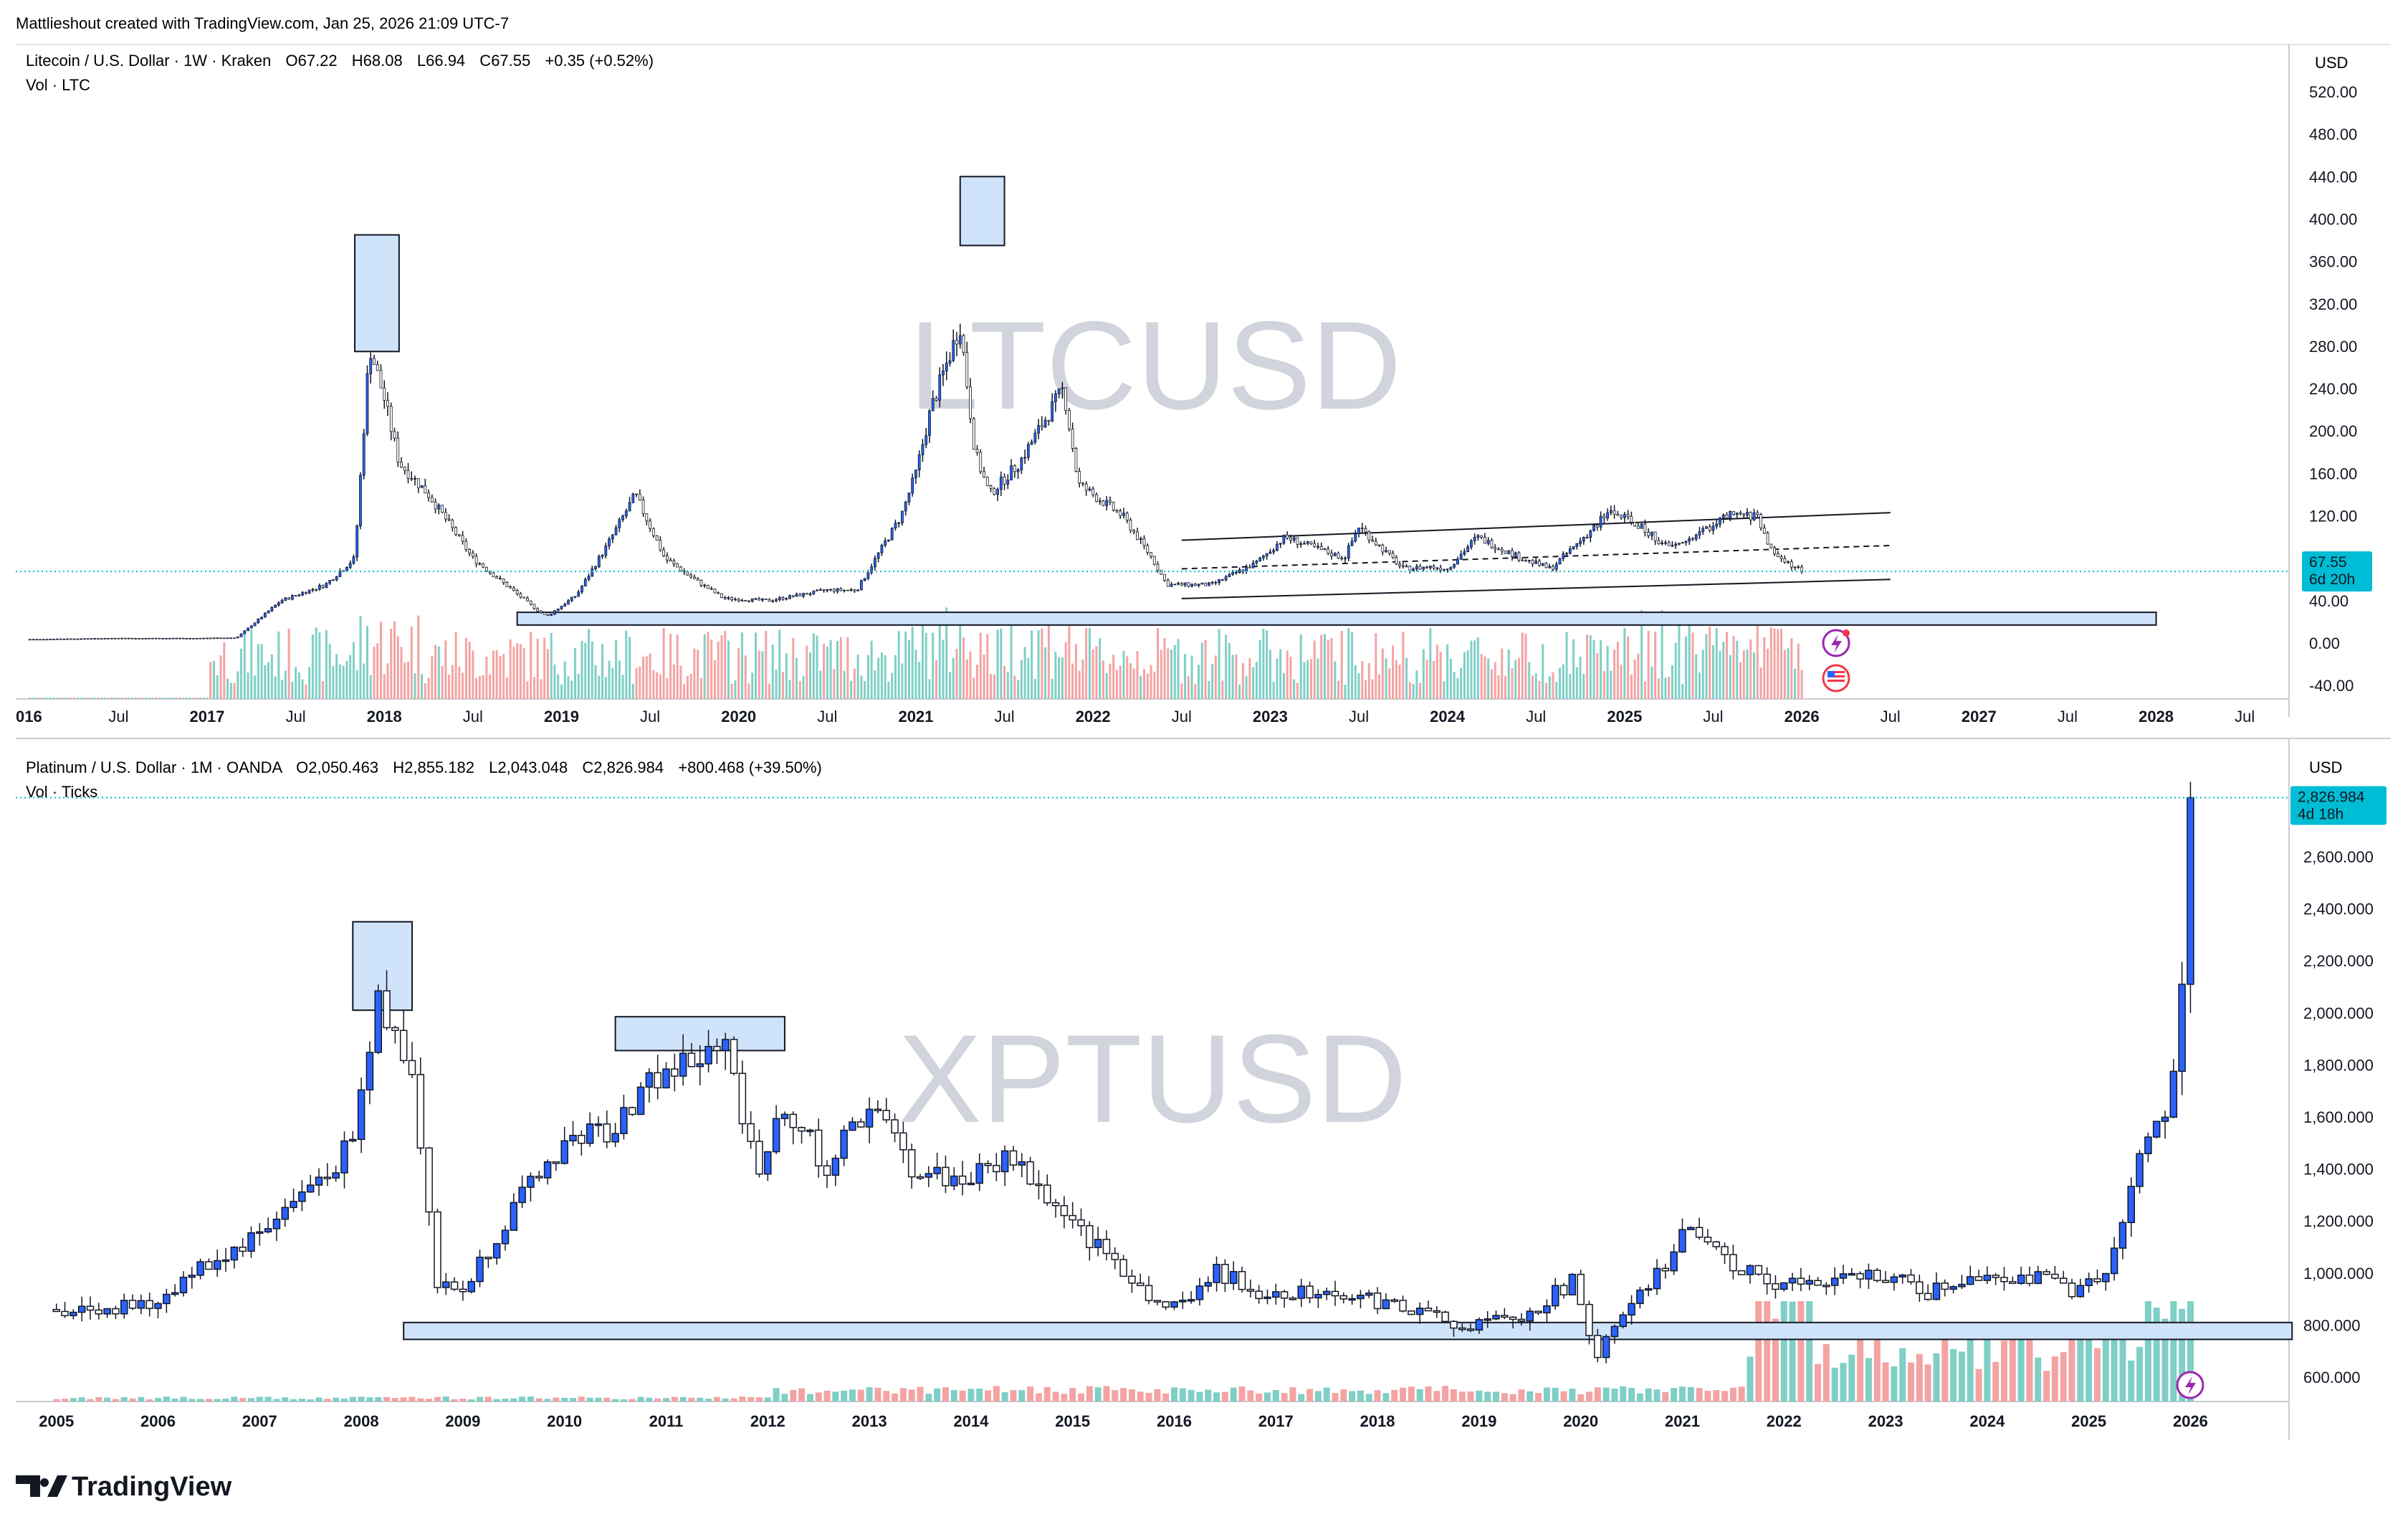 This screenshot has height=1532, width=2408. I want to click on xpt-zone-top-2011, so click(699, 1034).